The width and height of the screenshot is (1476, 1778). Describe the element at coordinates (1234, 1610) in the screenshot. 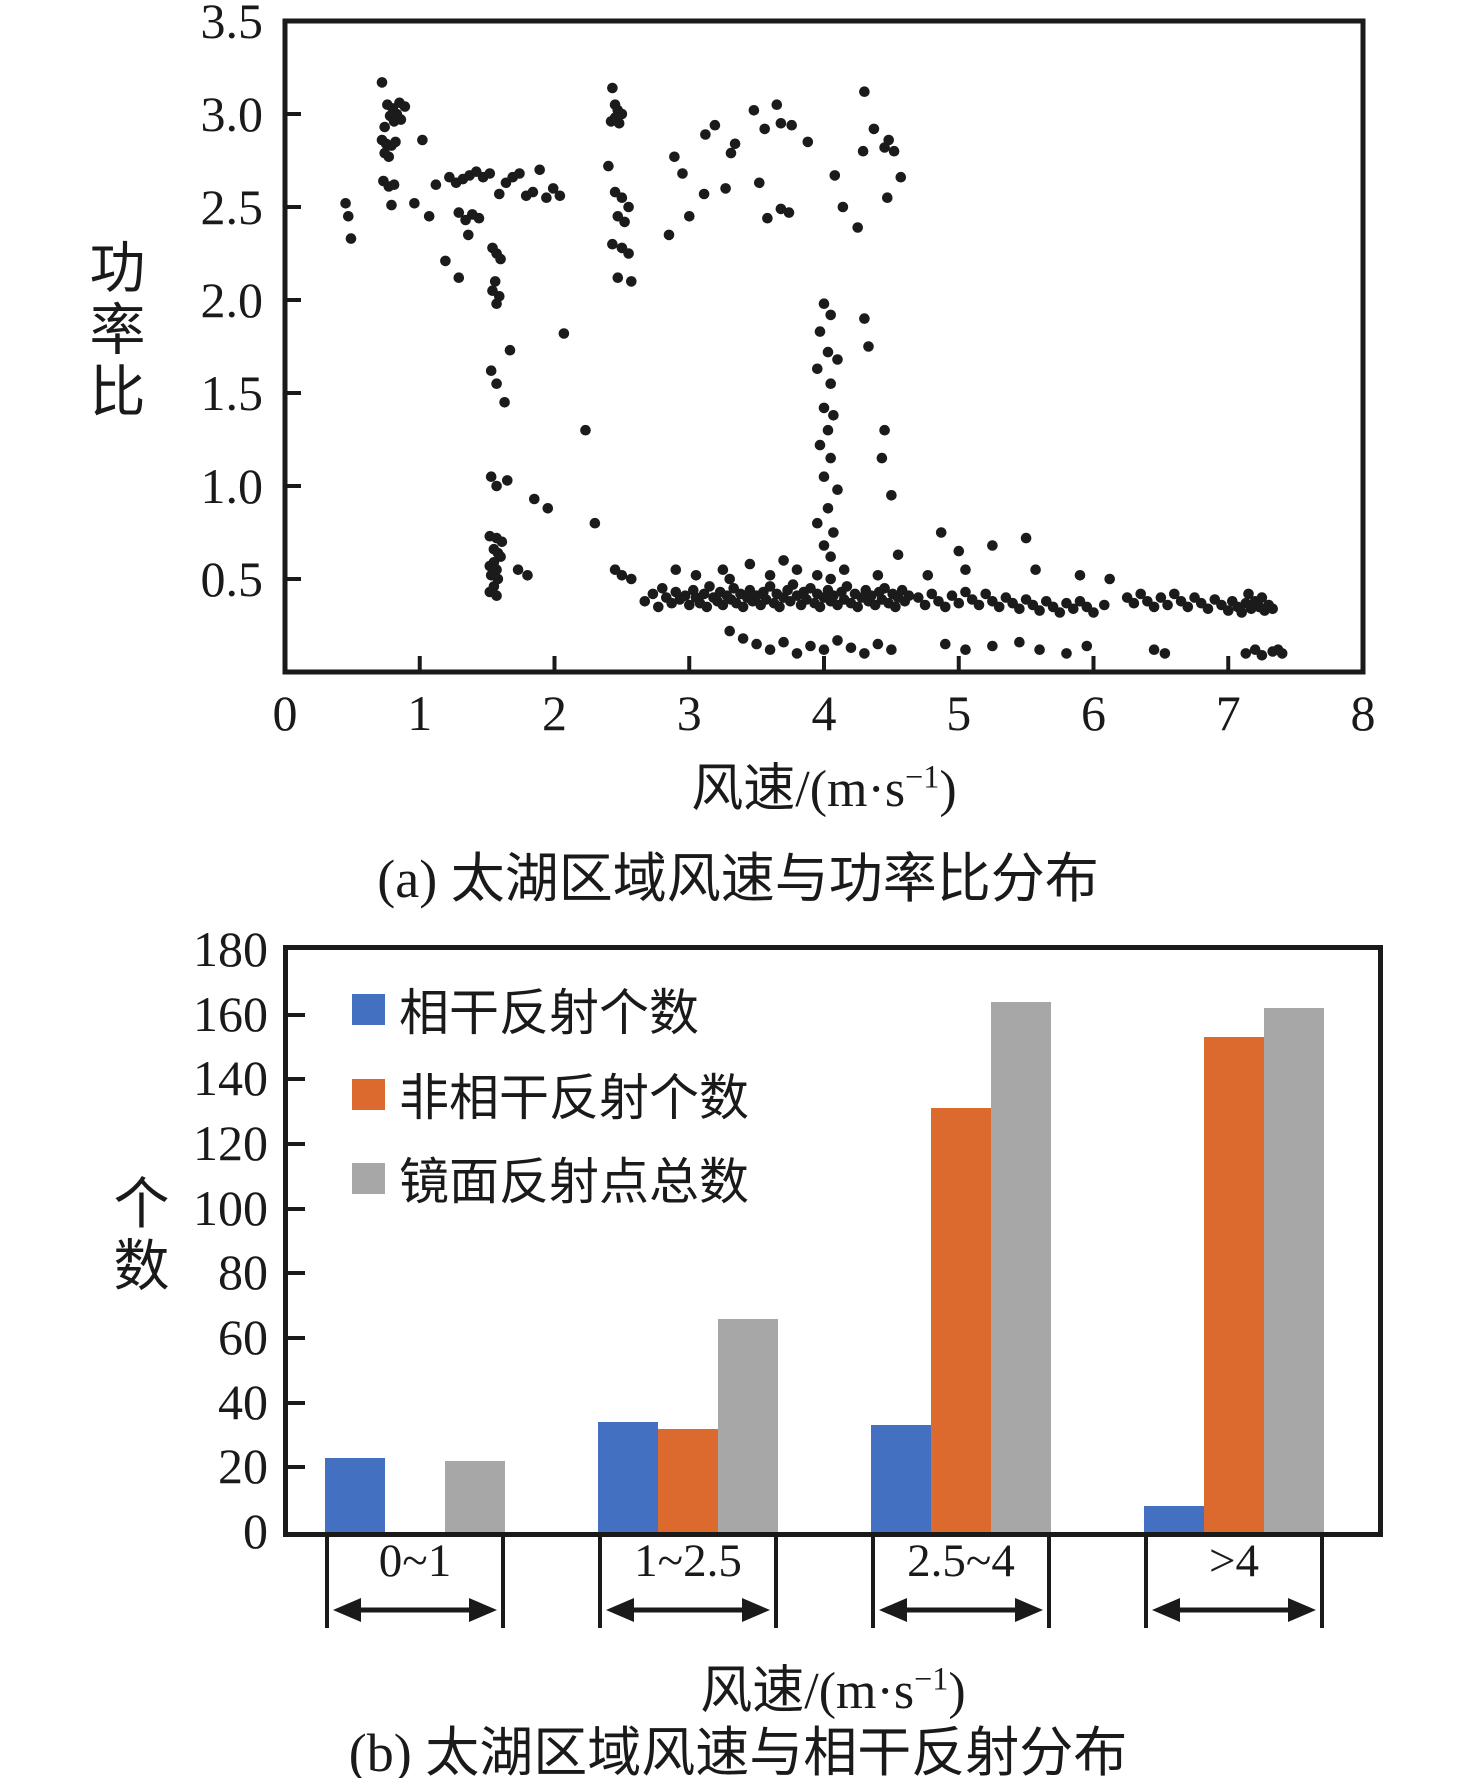

I see `double-arrow-icon` at that location.